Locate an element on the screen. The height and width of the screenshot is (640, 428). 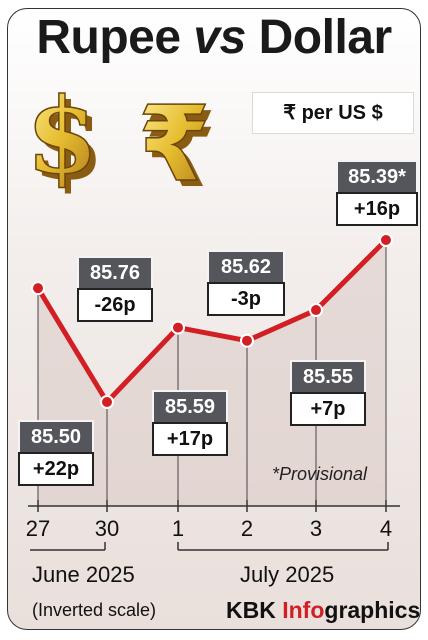
data-label: 85.62 -3p is located at coordinates (246, 283).